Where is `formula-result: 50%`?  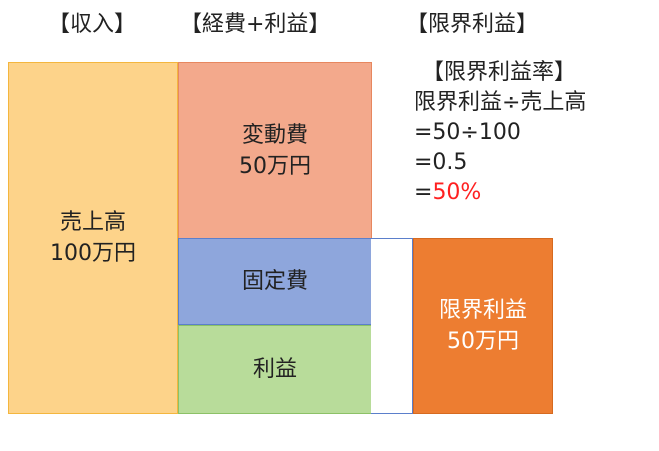 formula-result: 50% is located at coordinates (457, 192).